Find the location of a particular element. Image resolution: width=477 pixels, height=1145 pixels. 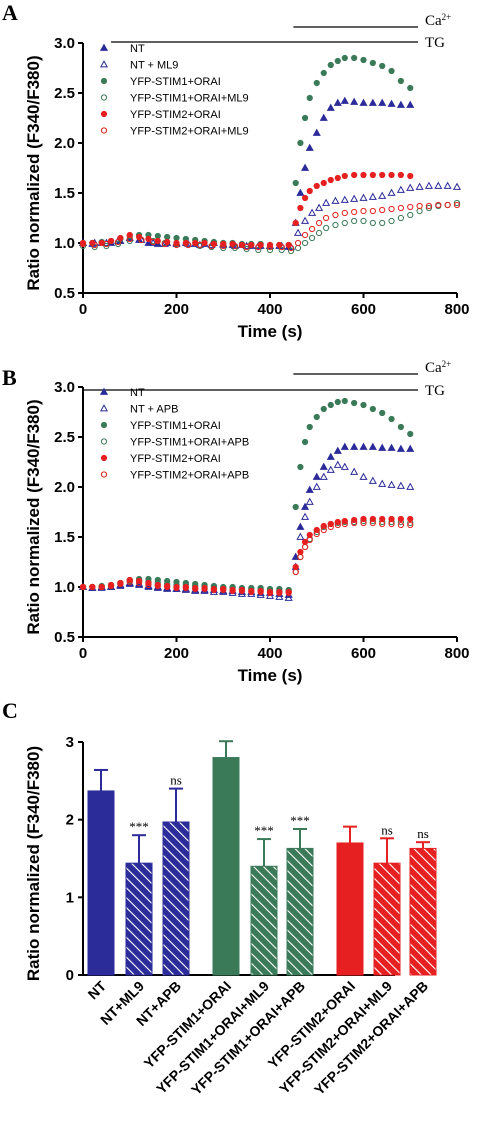

legend-marker is located at coordinates (104, 47).